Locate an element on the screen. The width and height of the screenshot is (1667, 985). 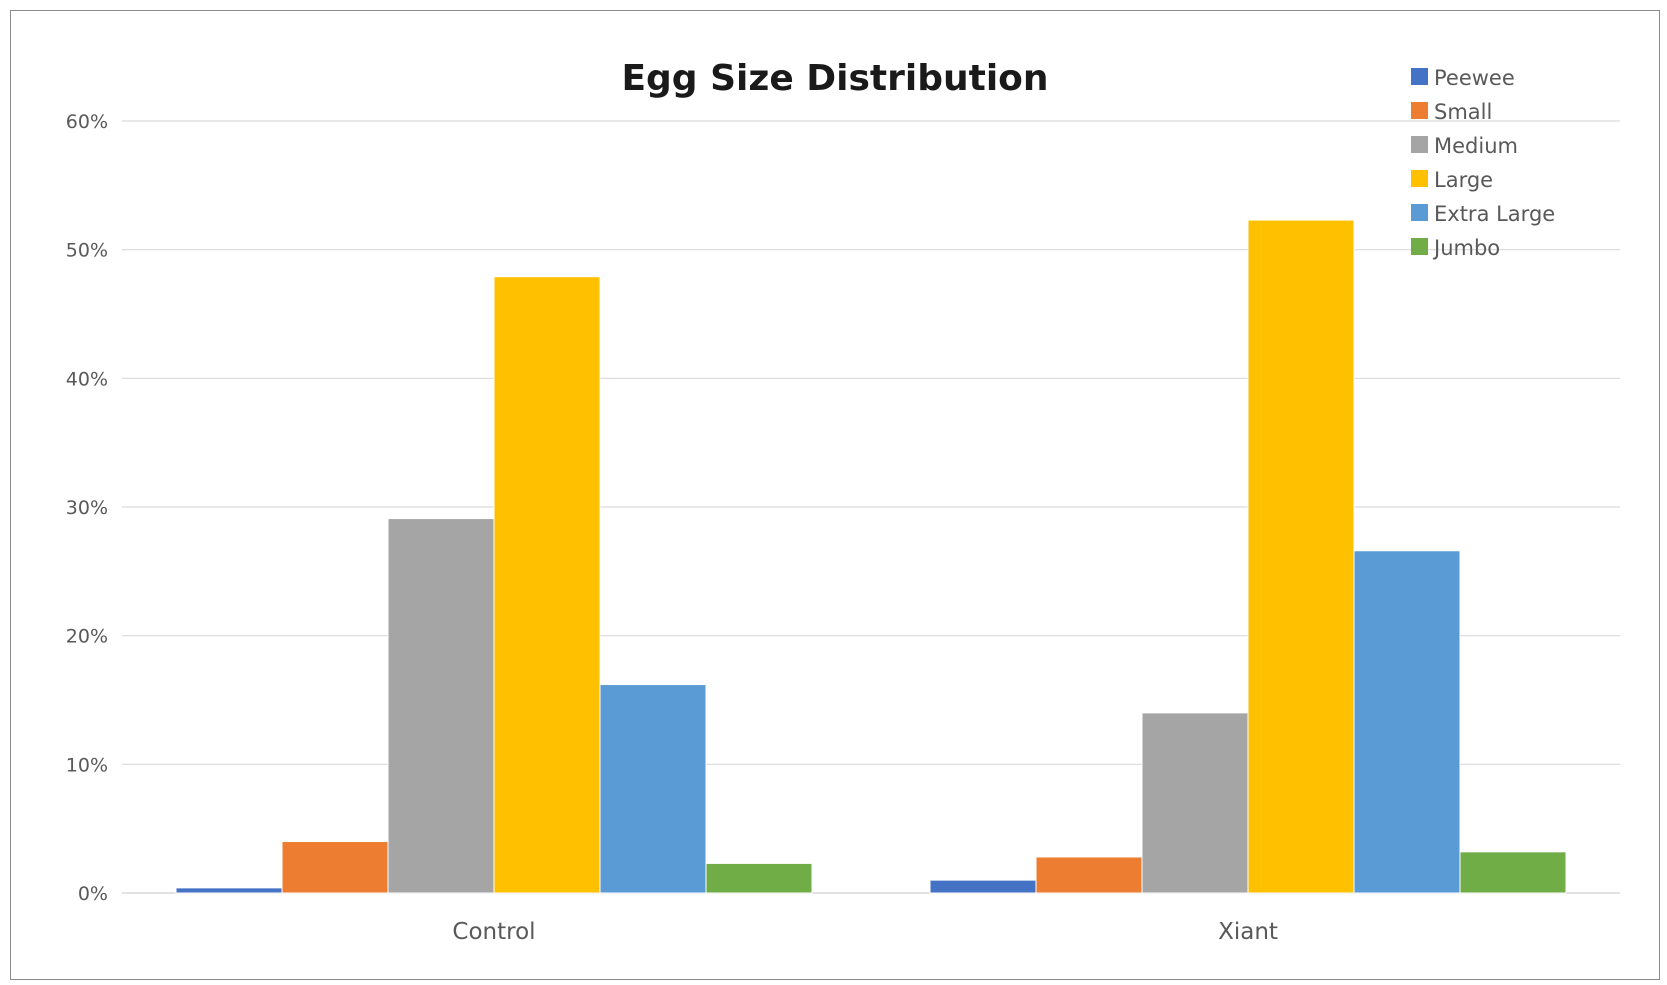
y-tick-label: 60% is located at coordinates (87, 122).